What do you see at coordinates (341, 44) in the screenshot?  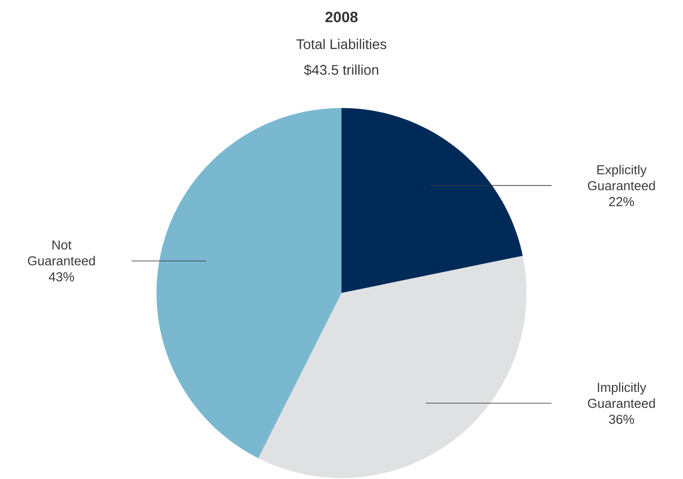 I see `chart-subtitle: Total Liabilities` at bounding box center [341, 44].